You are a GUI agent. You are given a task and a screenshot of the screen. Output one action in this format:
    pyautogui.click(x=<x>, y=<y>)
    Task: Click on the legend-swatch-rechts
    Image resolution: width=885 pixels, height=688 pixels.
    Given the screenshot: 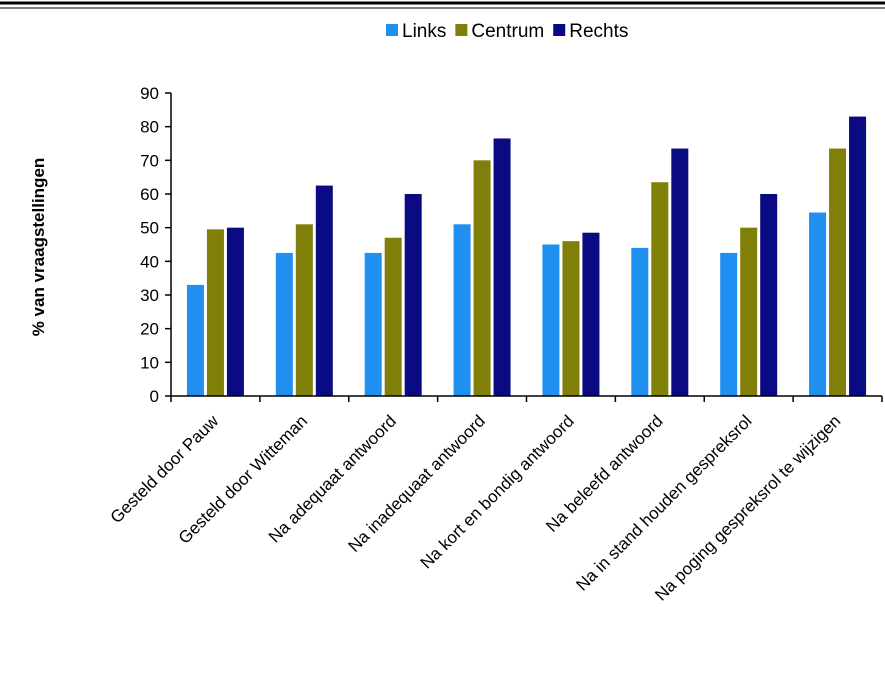 What is the action you would take?
    pyautogui.click(x=559, y=30)
    